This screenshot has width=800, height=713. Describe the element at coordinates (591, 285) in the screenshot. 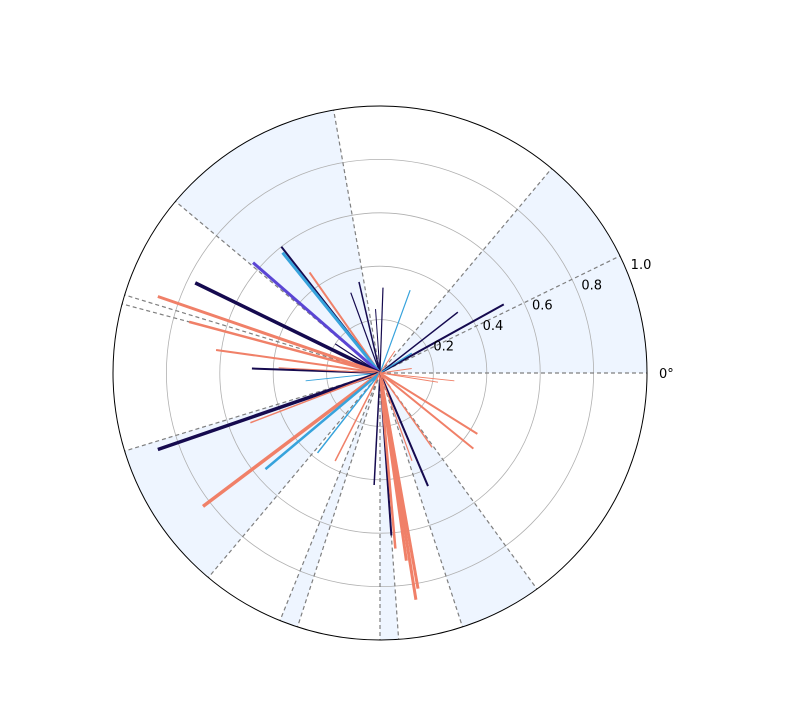

I see `r-tick-label-3: 0.8` at that location.